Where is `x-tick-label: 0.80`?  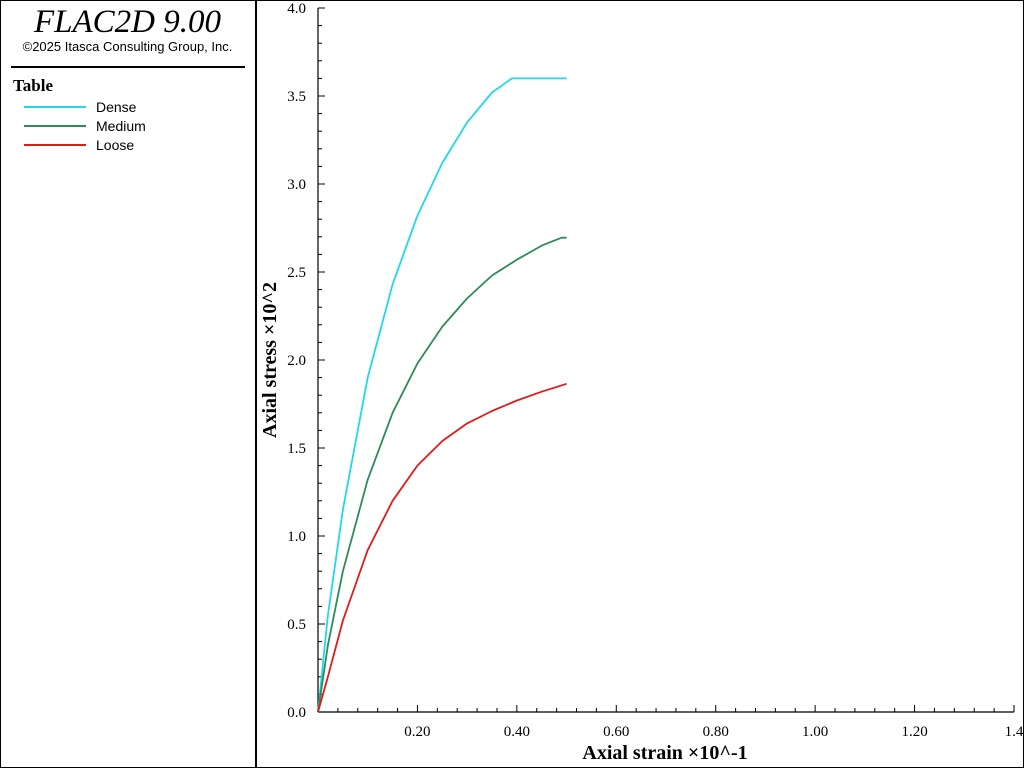 x-tick-label: 0.80 is located at coordinates (716, 732).